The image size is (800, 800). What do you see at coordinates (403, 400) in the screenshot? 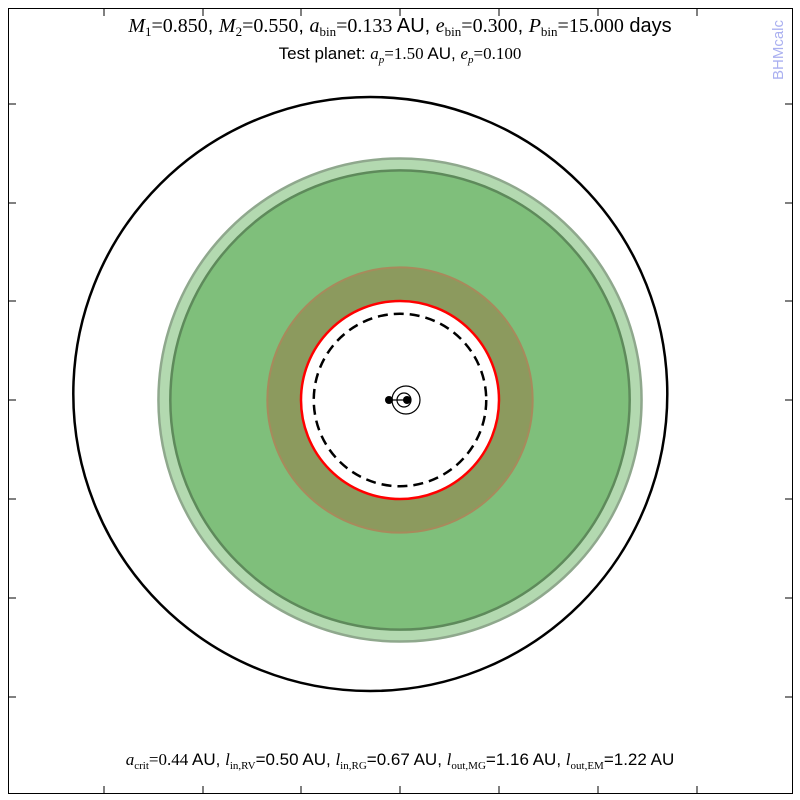
I see `binary-system` at bounding box center [403, 400].